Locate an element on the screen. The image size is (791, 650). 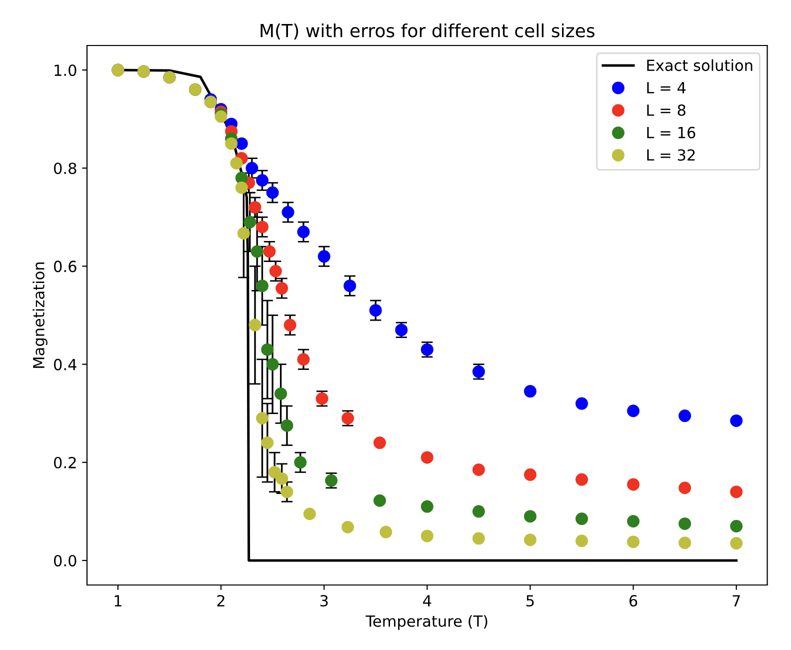
legend-label: L = 32 is located at coordinates (671, 155).